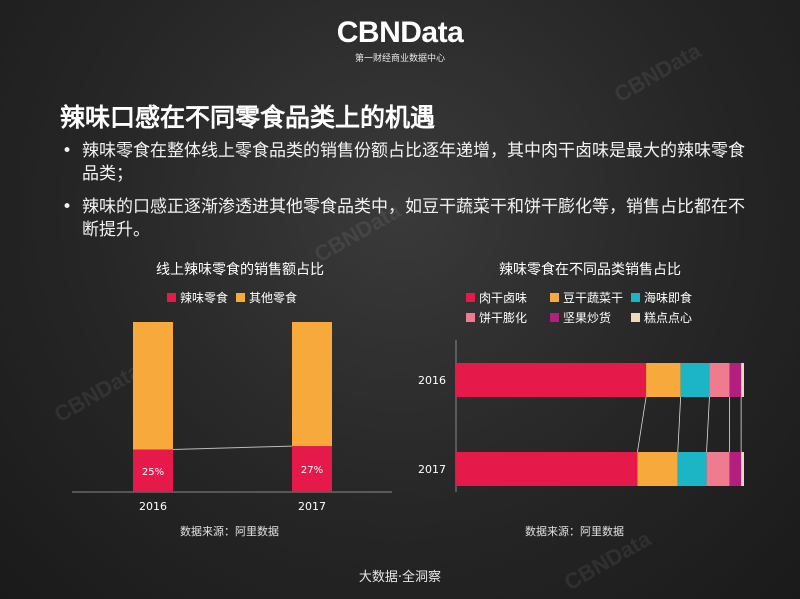  I want to click on legend-item: 饼干膨化, so click(496, 317).